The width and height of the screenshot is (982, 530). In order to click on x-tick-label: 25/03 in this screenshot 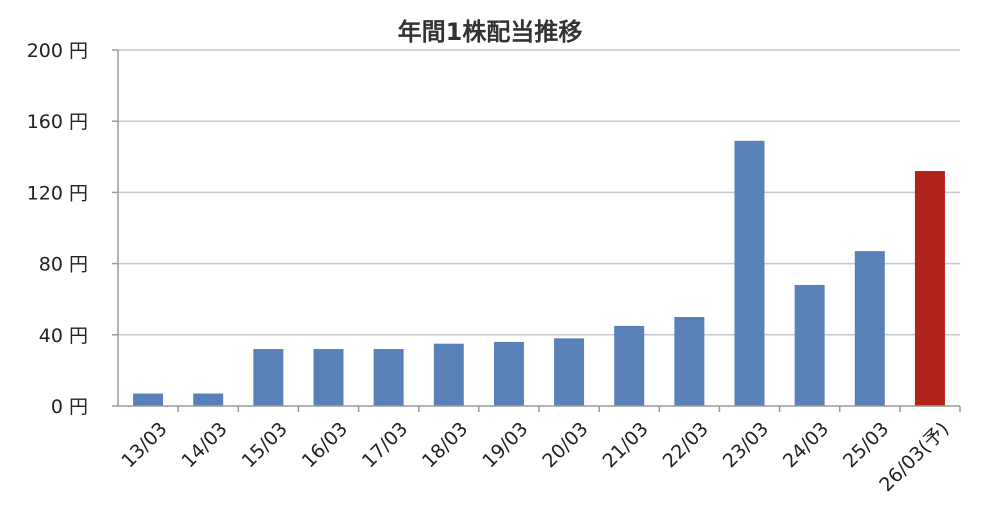, I will do `click(866, 445)`.